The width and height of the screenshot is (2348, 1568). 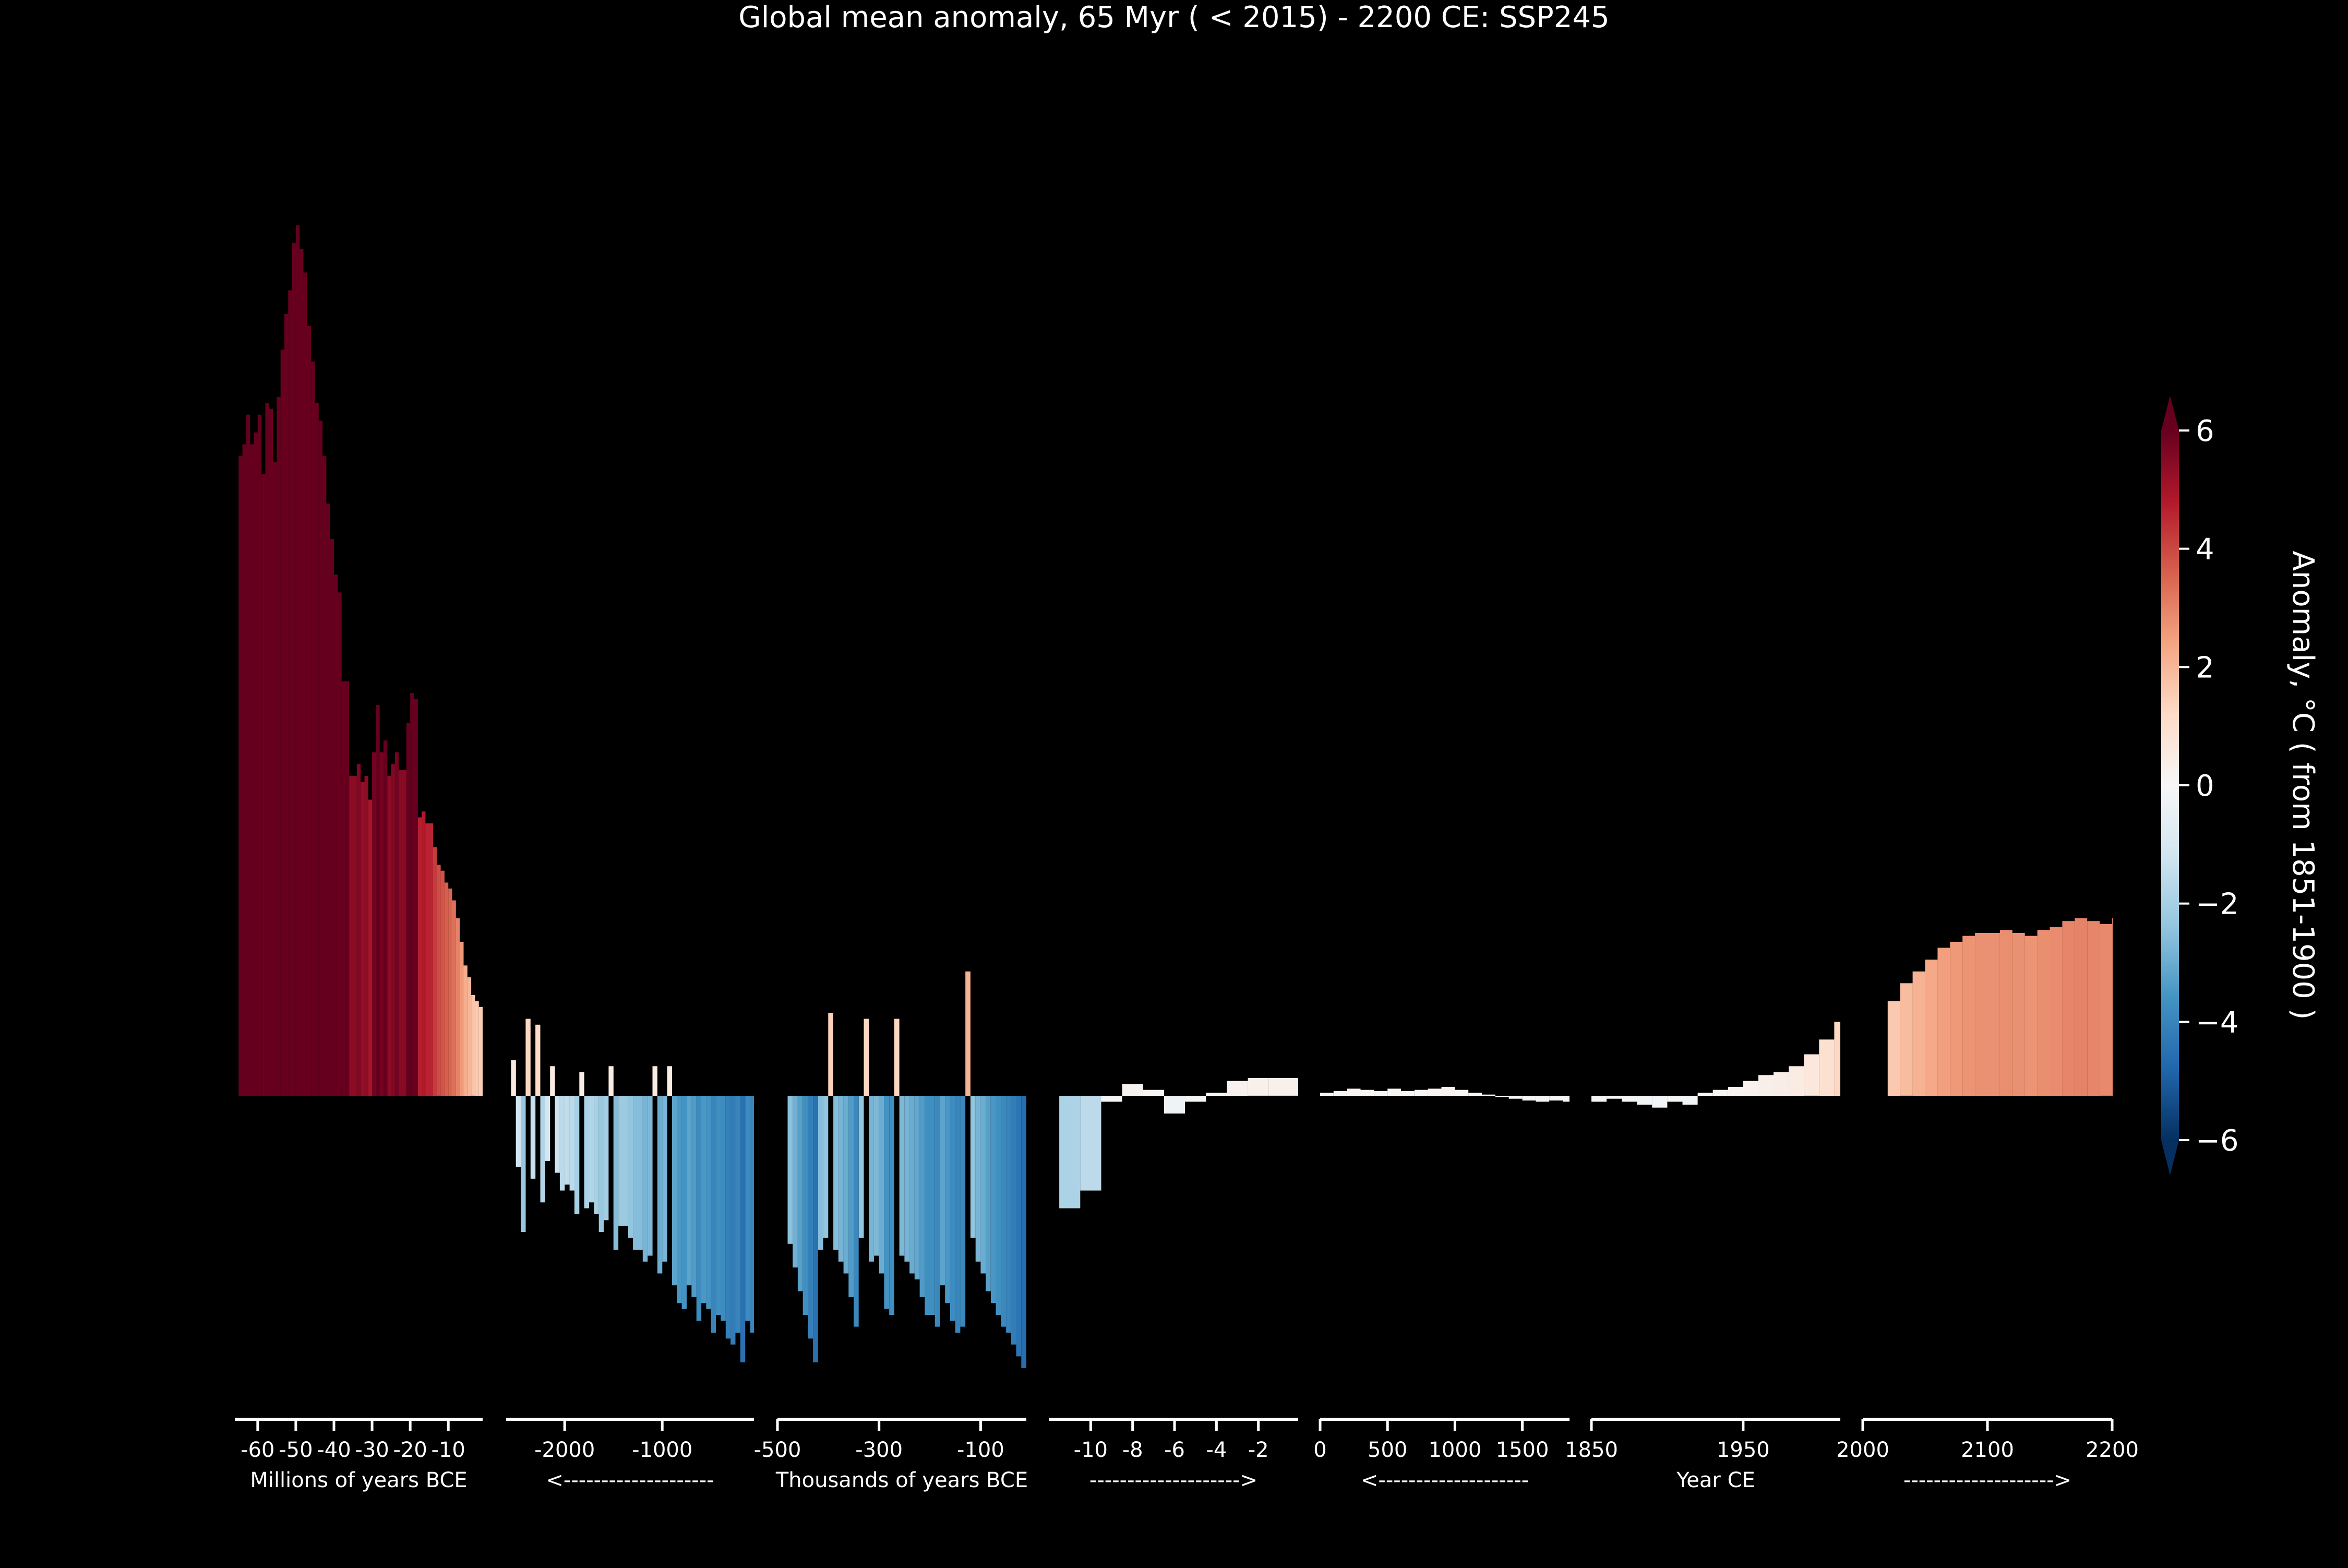 I want to click on axis-sublabel: -------------------->, so click(x=1987, y=1480).